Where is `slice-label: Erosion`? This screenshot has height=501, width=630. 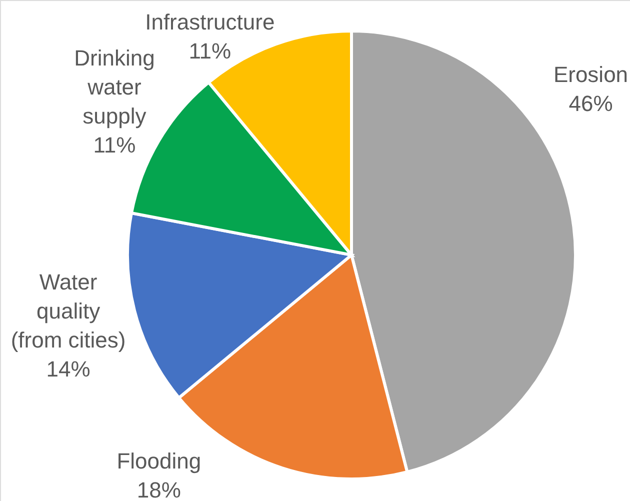 slice-label: Erosion is located at coordinates (590, 74).